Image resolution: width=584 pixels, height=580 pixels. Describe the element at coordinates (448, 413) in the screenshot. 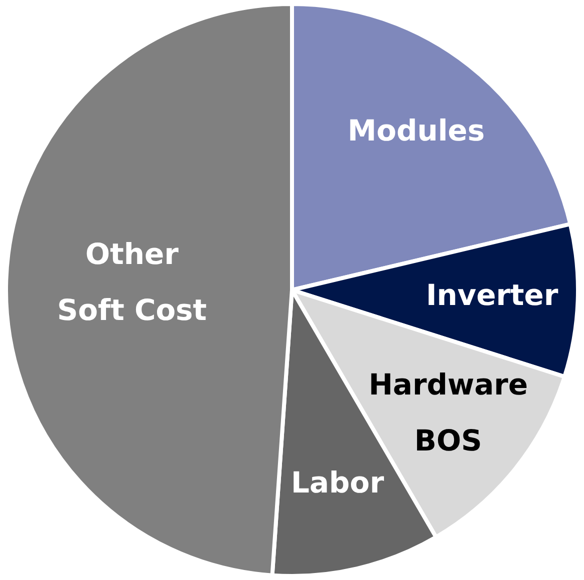

I see `slice-label: Hardware BOS` at that location.